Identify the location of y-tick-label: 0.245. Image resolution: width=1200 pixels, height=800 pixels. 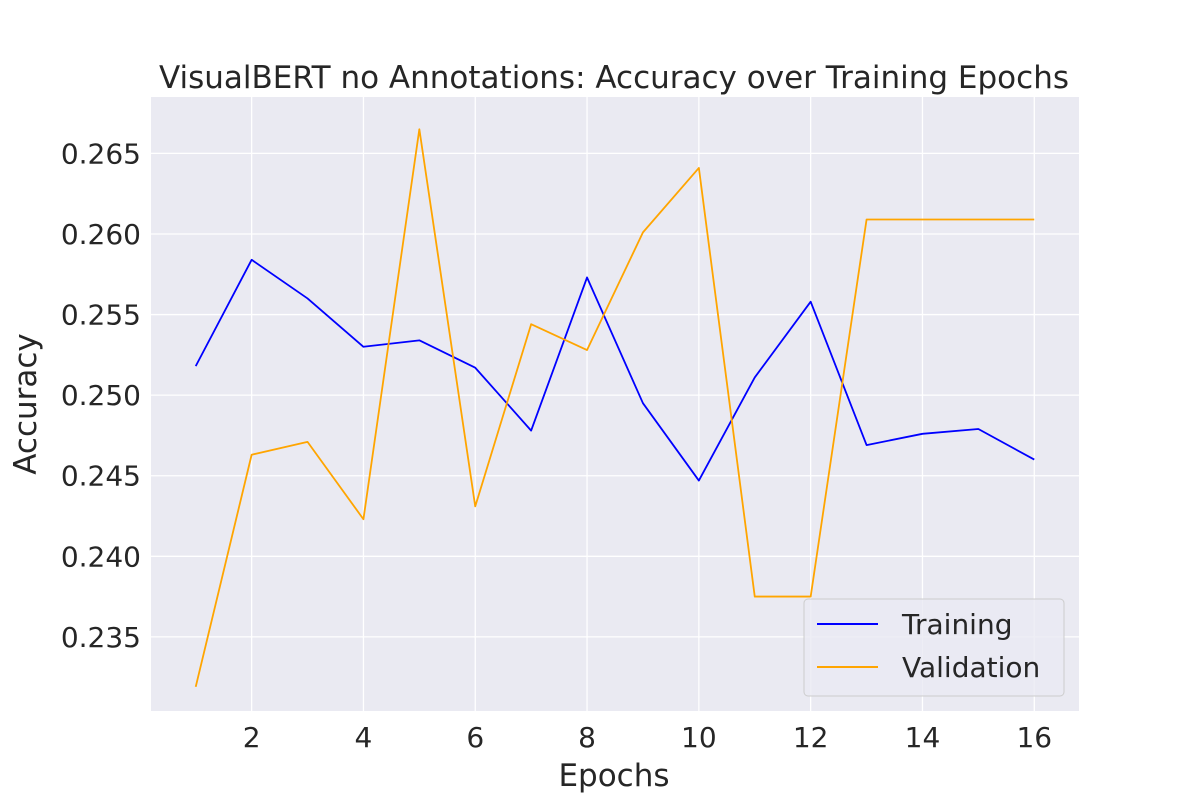
(101, 476).